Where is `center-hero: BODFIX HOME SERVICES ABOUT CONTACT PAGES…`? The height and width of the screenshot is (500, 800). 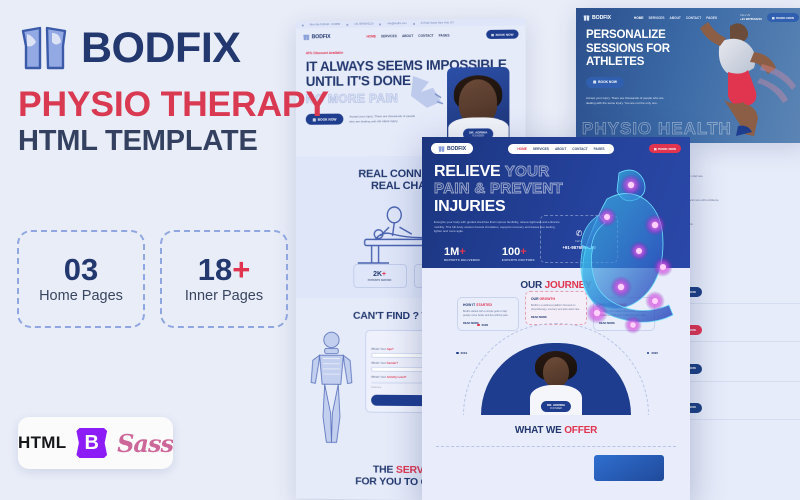
center-hero: BODFIX HOME SERVICES ABOUT CONTACT PAGES… is located at coordinates (556, 235).